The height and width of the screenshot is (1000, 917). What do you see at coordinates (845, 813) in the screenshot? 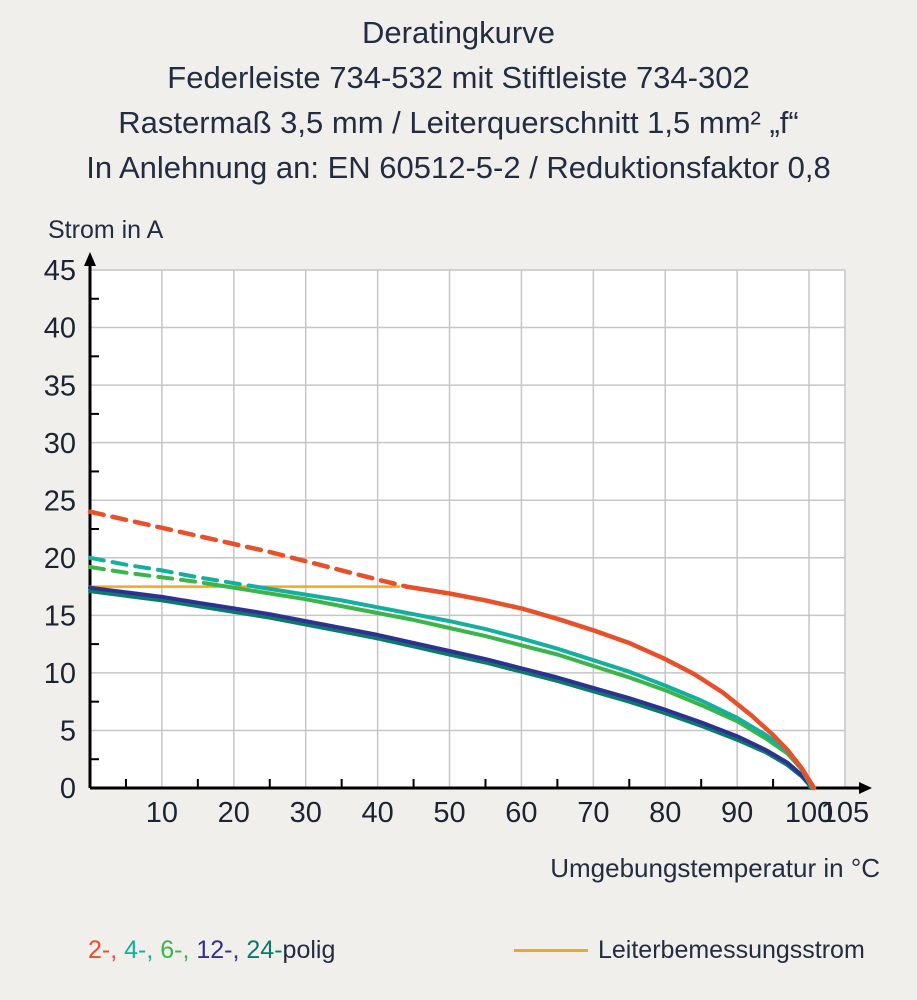
I see `x-tick-label: 105` at bounding box center [845, 813].